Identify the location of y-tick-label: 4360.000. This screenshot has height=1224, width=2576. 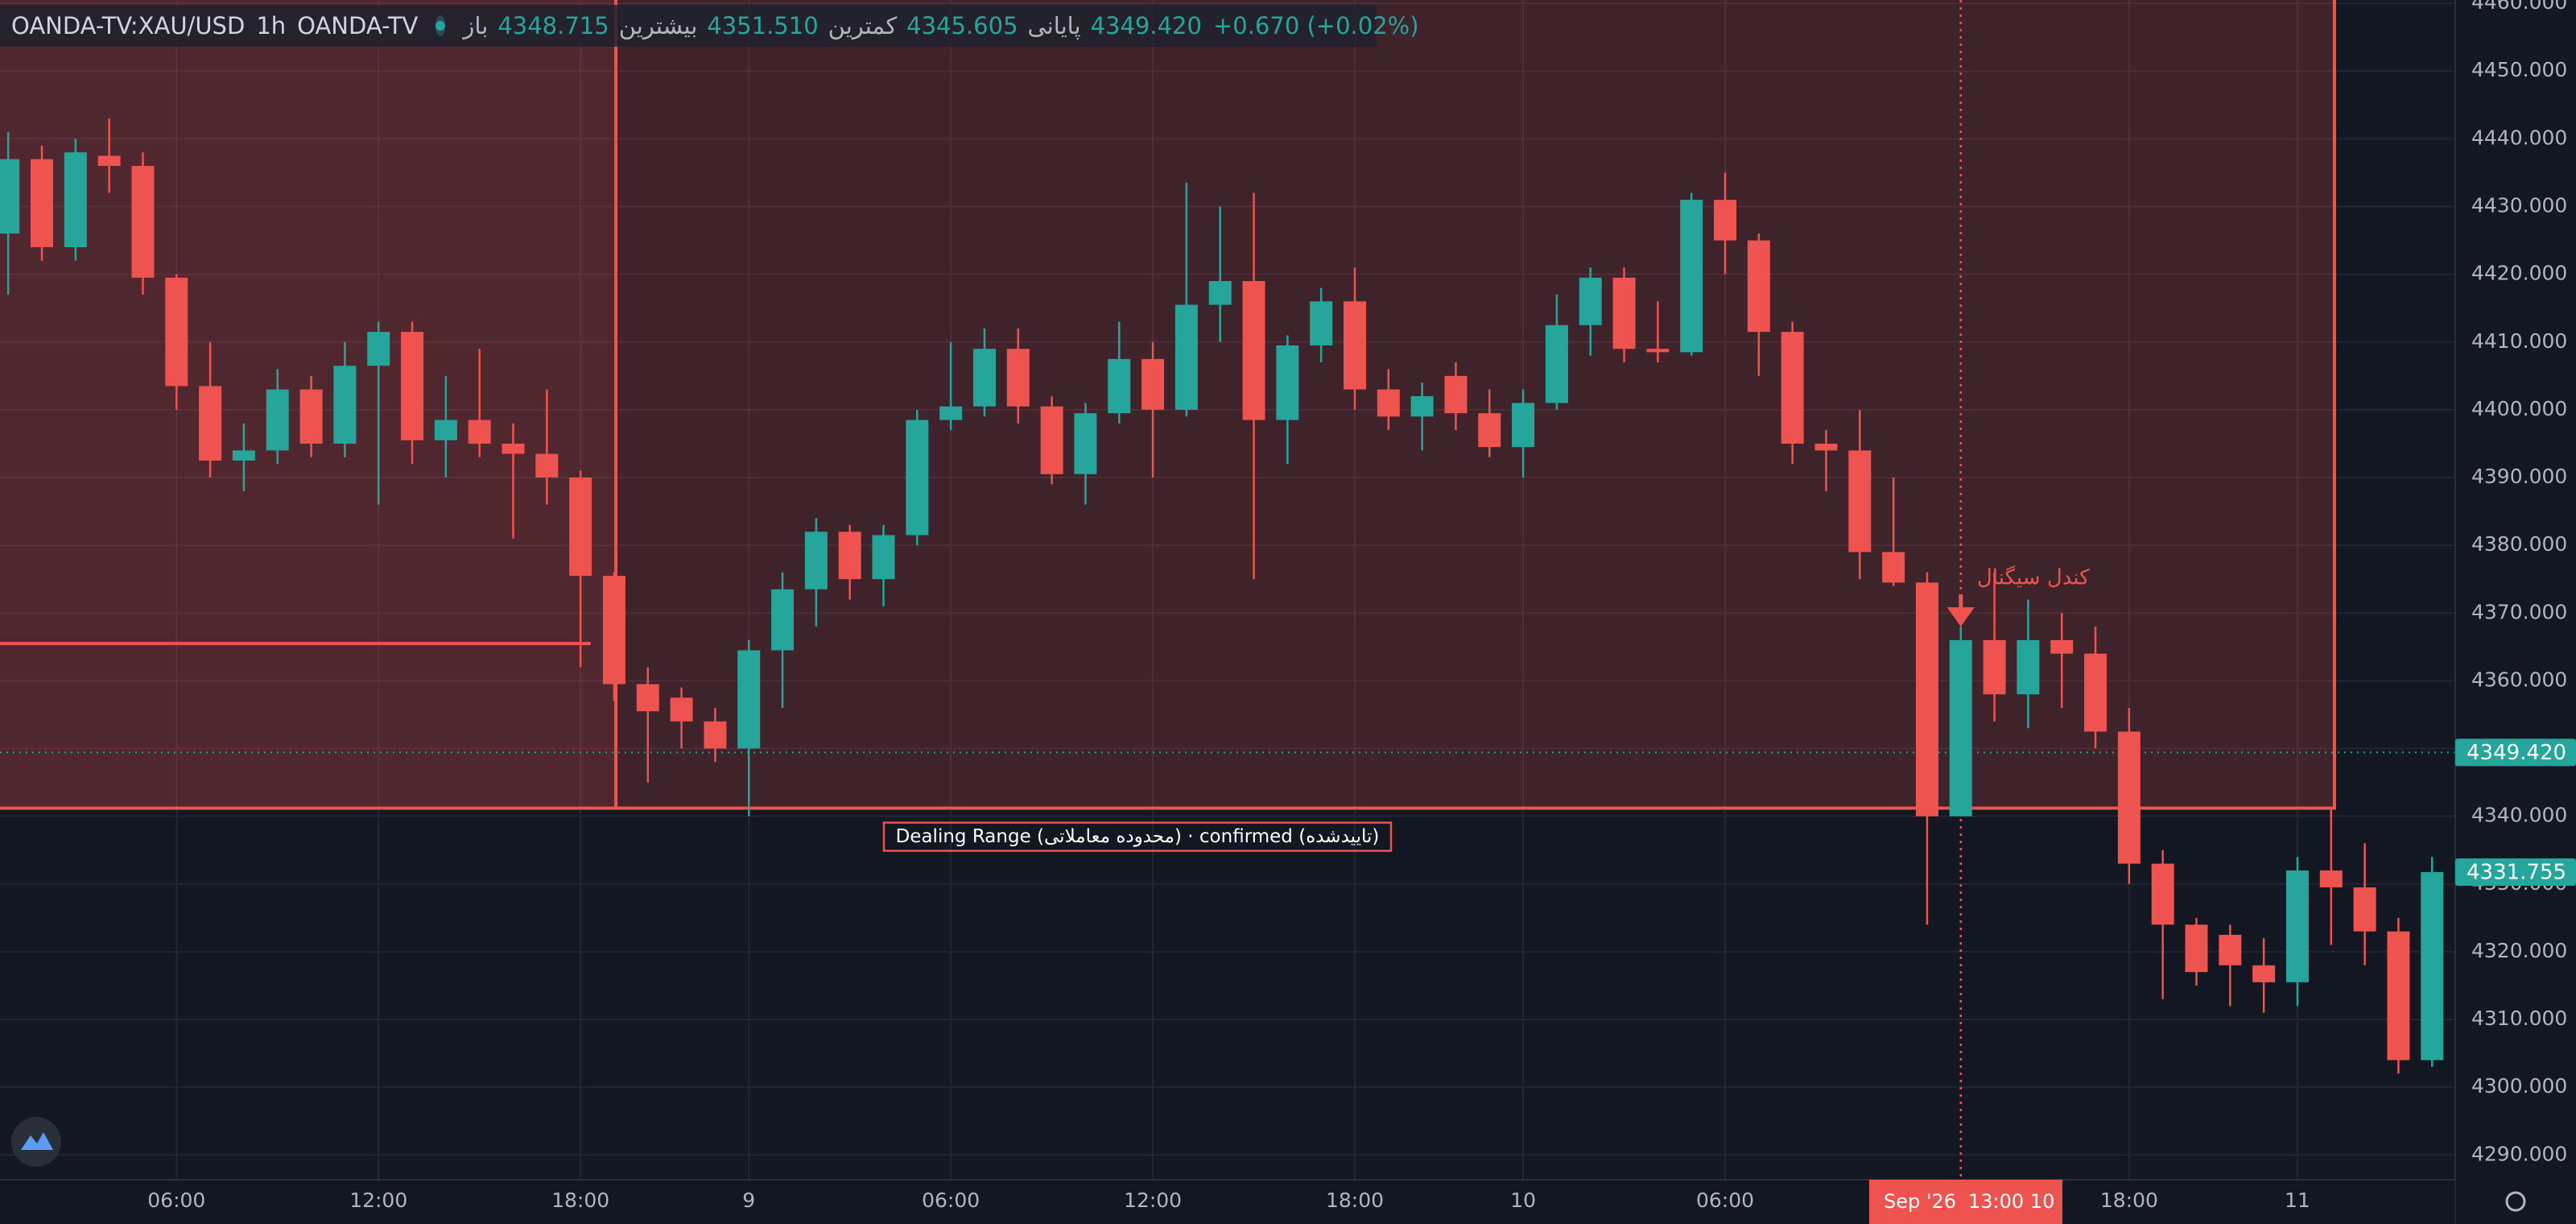
(2519, 679).